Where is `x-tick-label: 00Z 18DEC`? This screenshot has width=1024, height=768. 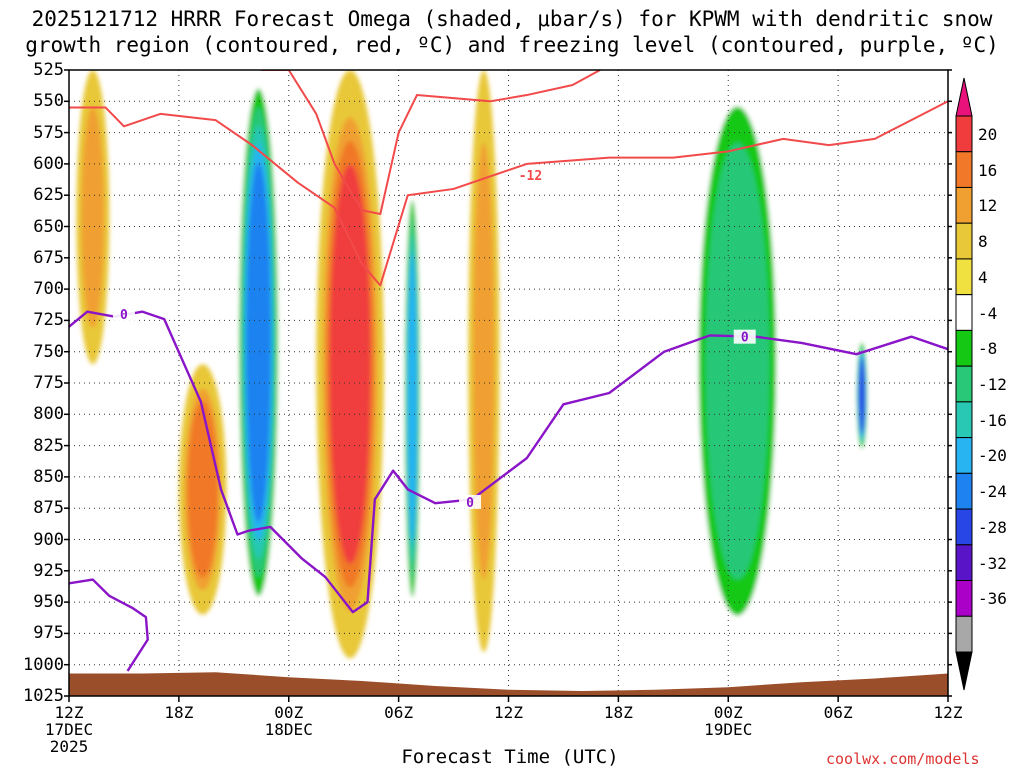
x-tick-label: 00Z 18DEC is located at coordinates (289, 721).